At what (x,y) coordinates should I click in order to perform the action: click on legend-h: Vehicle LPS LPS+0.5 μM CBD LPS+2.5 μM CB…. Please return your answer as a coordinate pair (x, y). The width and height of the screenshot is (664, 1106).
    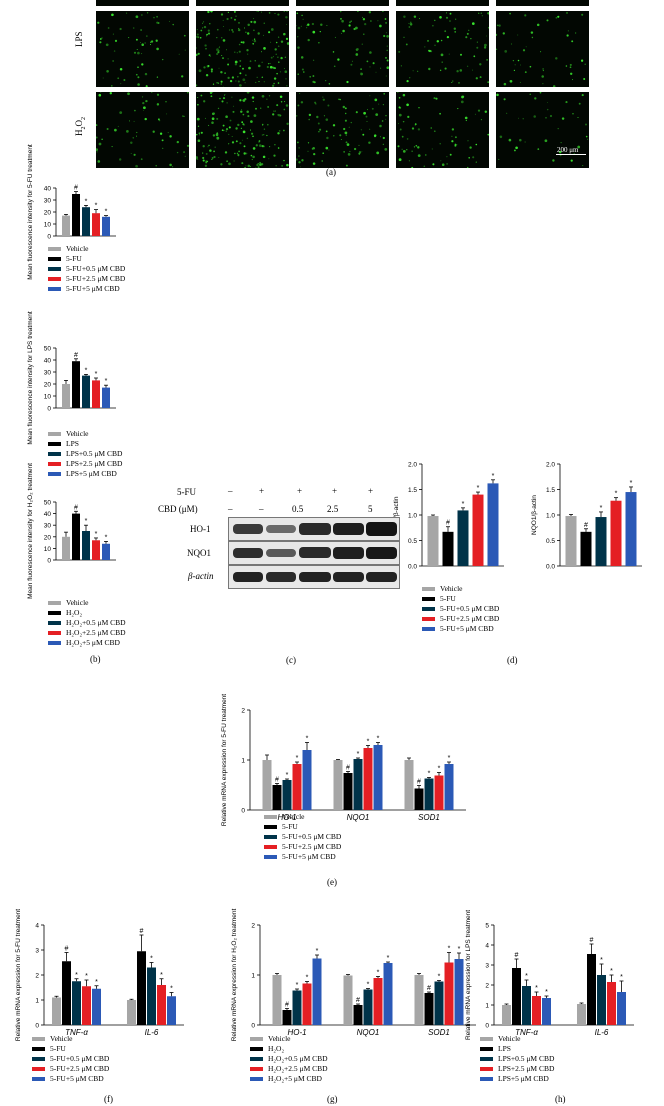
    Looking at the image, I should click on (517, 1059).